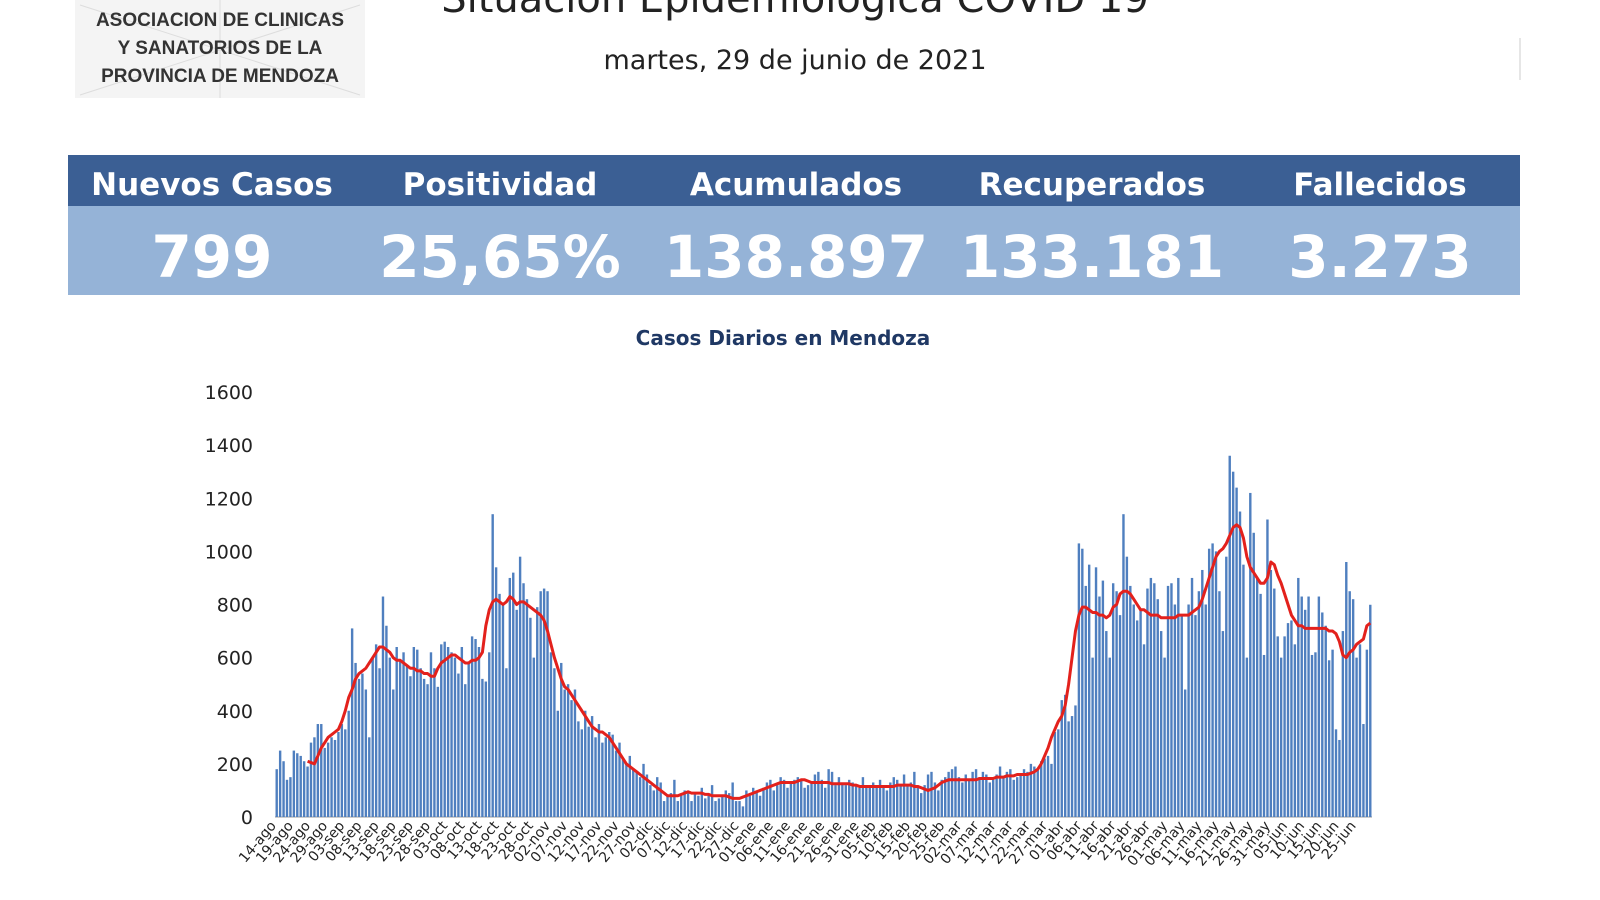 The image size is (1600, 900). Describe the element at coordinates (795, 11) in the screenshot. I see `page-title: Situación Epidemiológica COVID 19` at that location.